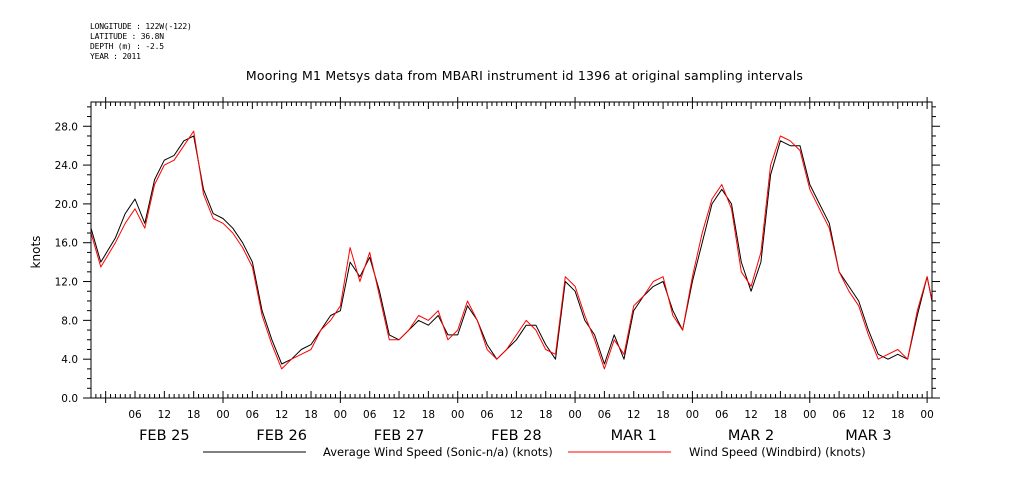 The image size is (1009, 504). Describe the element at coordinates (634, 436) in the screenshot. I see `x-day-label: MAR 1` at that location.